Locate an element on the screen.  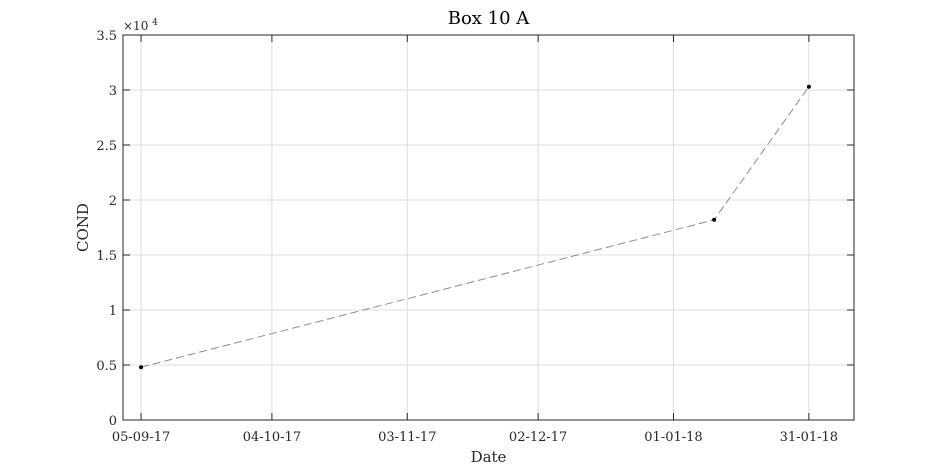
x-tick-label: 05-09-17 is located at coordinates (141, 437).